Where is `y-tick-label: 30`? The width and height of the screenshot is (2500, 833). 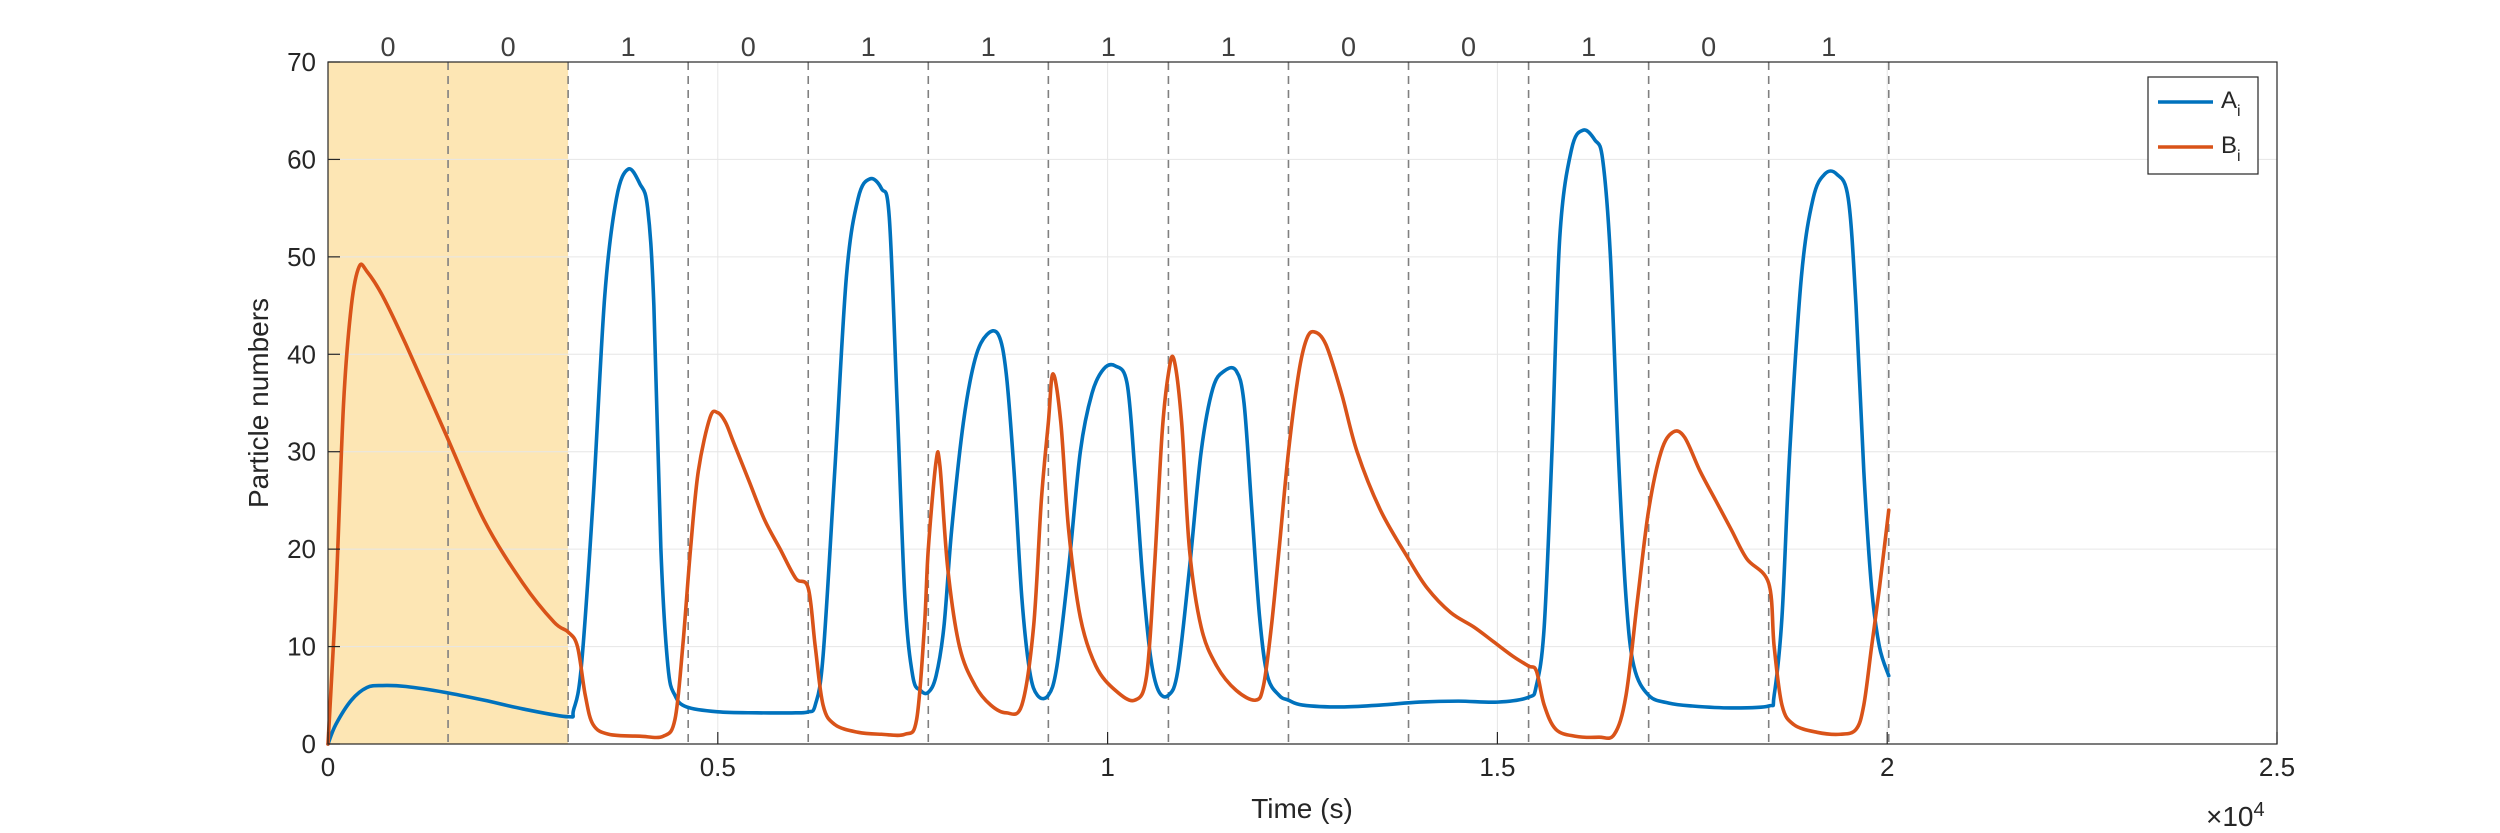
y-tick-label: 30 is located at coordinates (301, 452).